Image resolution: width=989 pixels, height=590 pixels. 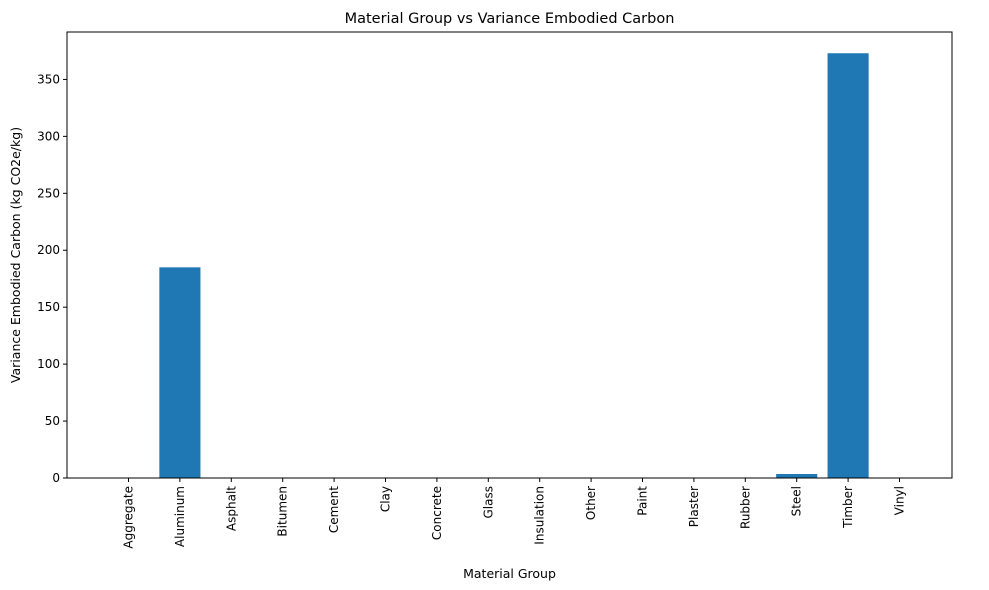 I want to click on x-tick-label: Cement, so click(x=334, y=509).